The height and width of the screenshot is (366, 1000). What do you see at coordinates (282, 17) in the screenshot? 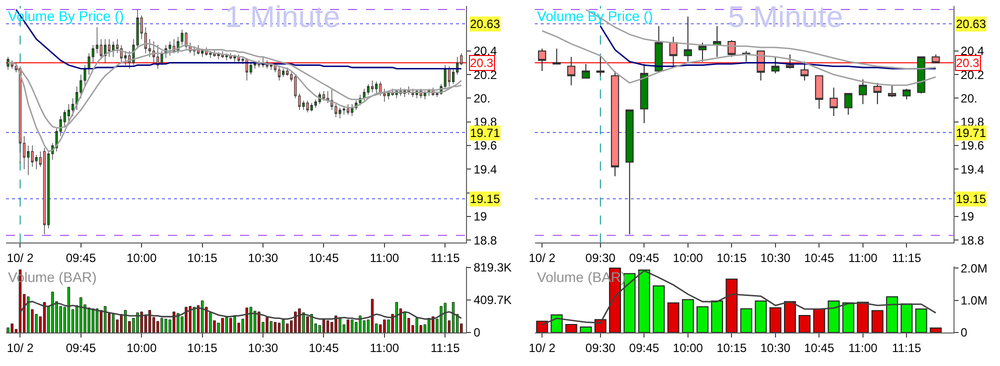
I see `chart-title: 1 Minute` at bounding box center [282, 17].